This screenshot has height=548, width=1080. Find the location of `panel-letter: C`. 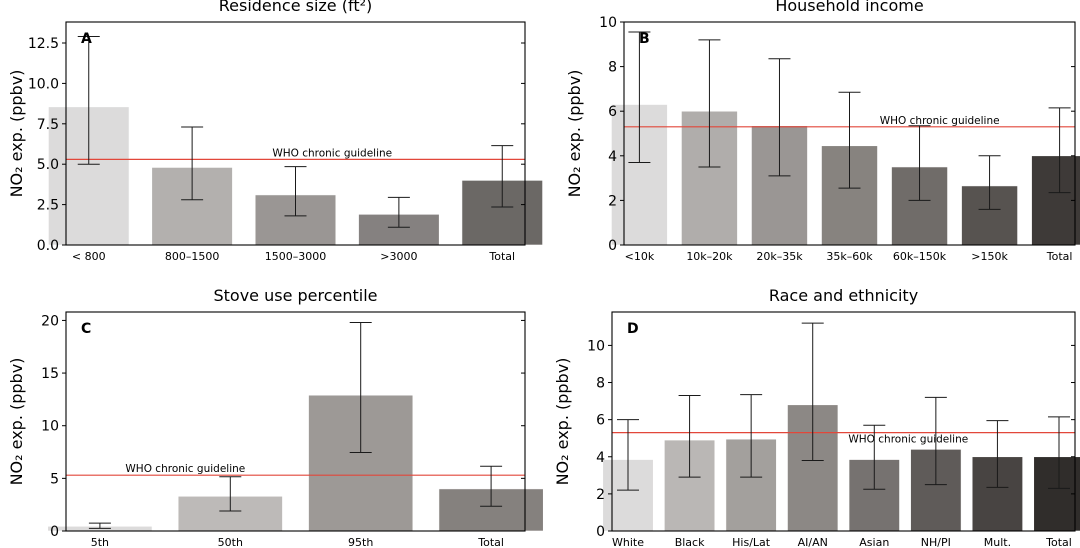

panel-letter: C is located at coordinates (86, 329).